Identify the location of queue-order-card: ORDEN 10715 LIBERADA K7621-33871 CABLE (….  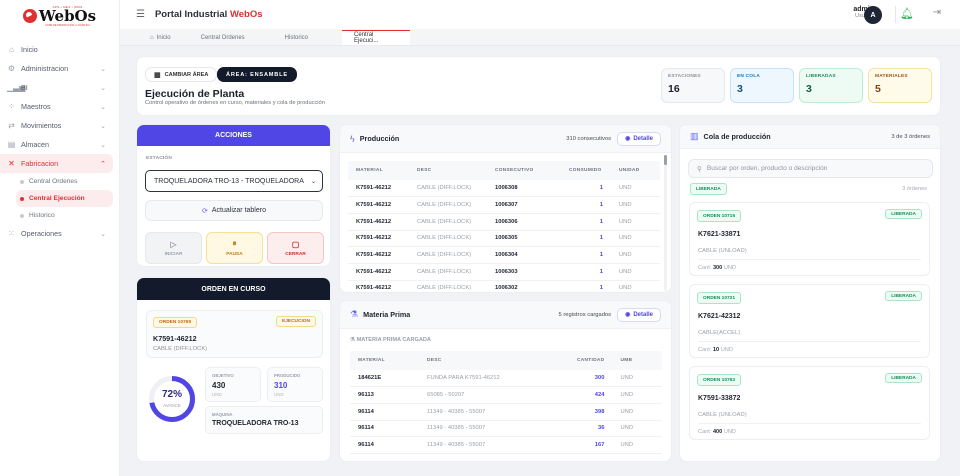
(809, 239).